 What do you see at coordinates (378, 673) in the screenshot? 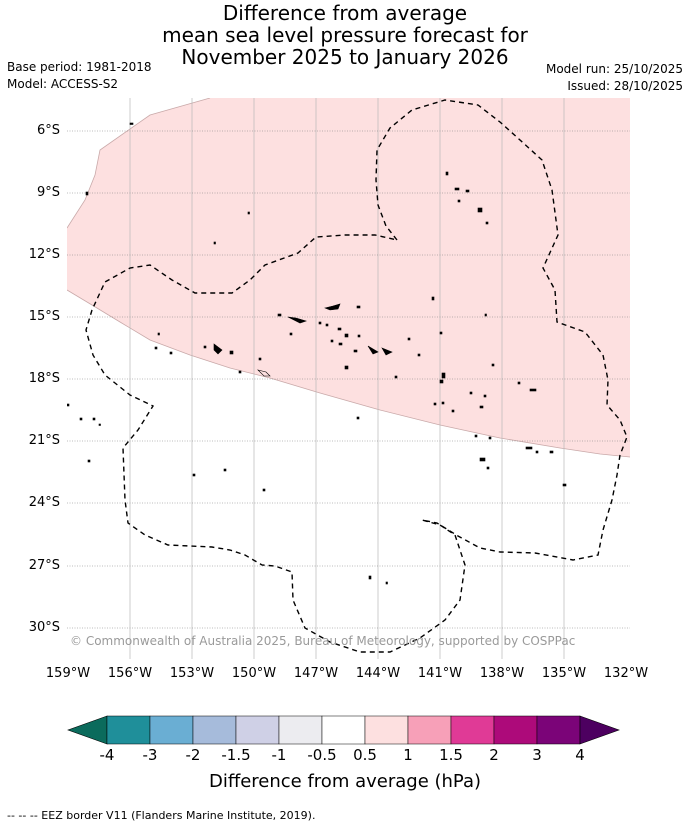
I see `lon-label-144w: 144°W` at bounding box center [378, 673].